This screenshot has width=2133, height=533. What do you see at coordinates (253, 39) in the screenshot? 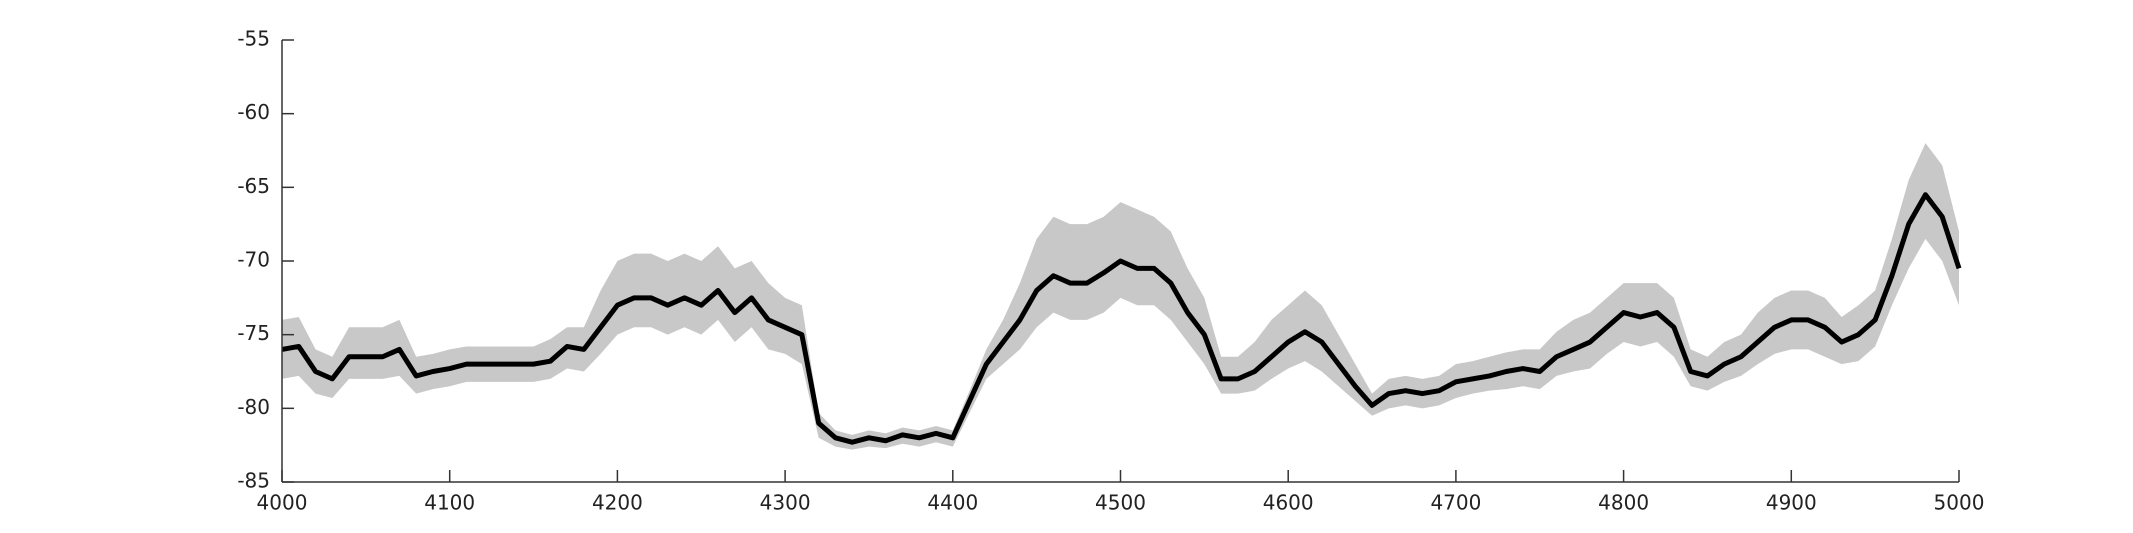
I see `y-tick-label: -55` at bounding box center [253, 39].